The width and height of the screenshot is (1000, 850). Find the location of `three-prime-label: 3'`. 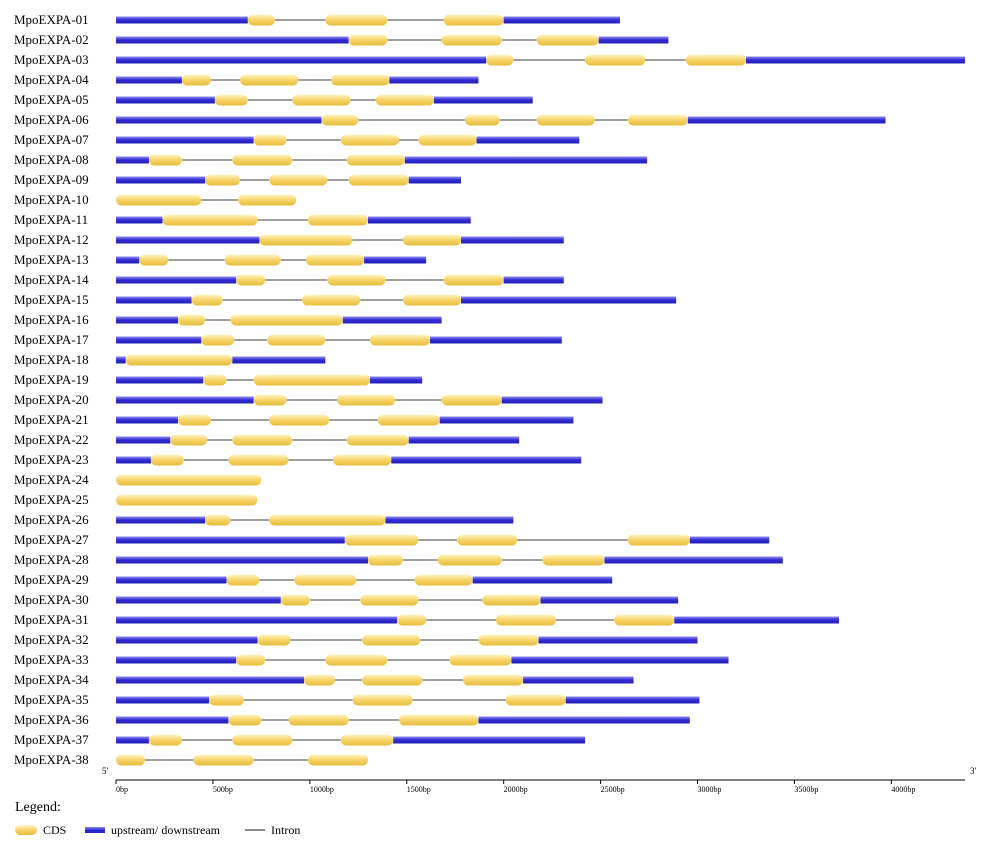

three-prime-label: 3' is located at coordinates (973, 771).